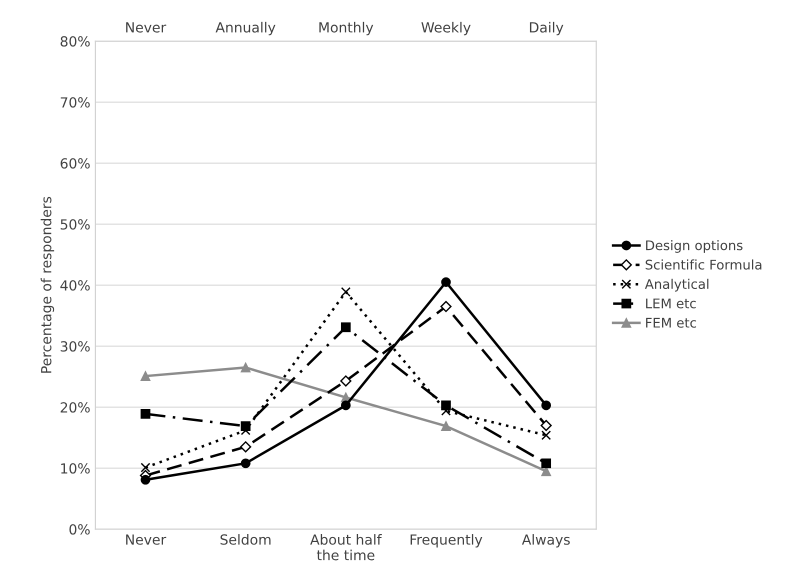 The image size is (795, 588). Describe the element at coordinates (146, 27) in the screenshot. I see `text: Never` at that location.